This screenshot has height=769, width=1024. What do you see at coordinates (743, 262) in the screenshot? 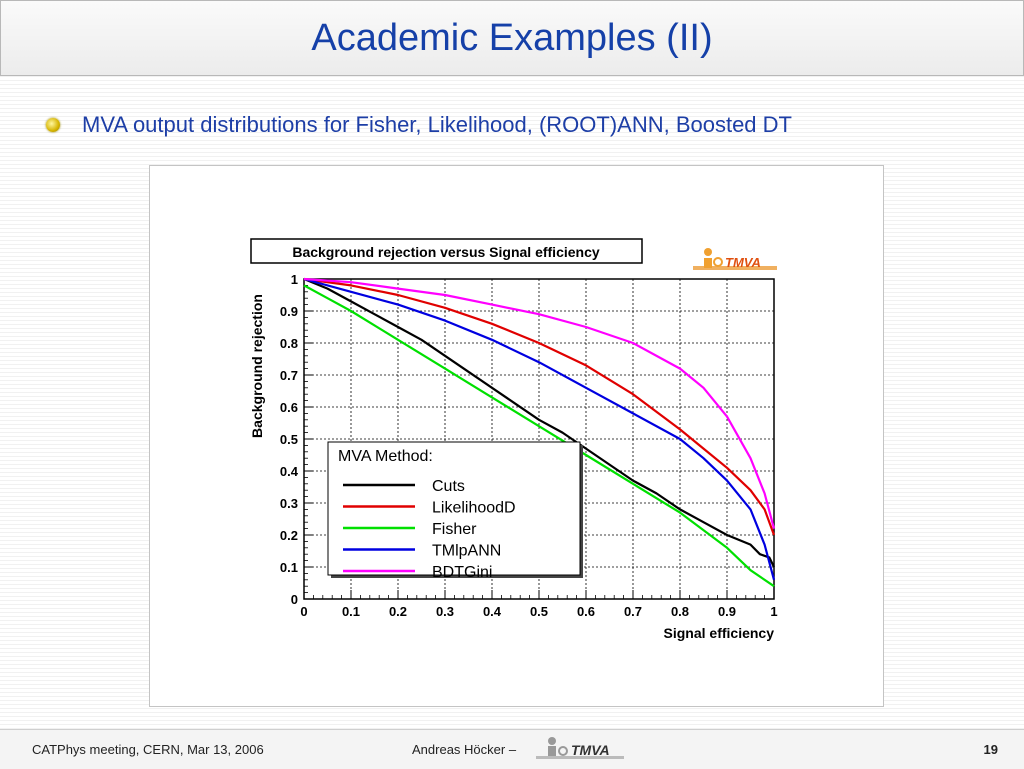
I see `logo-text: TMVA` at bounding box center [743, 262].